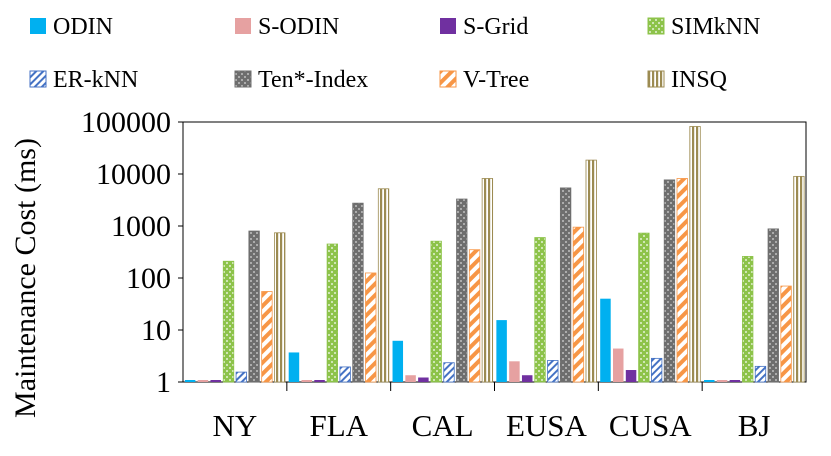 The width and height of the screenshot is (831, 456). I want to click on y-axis-label: Maintenance Cost (ms), so click(25, 278).